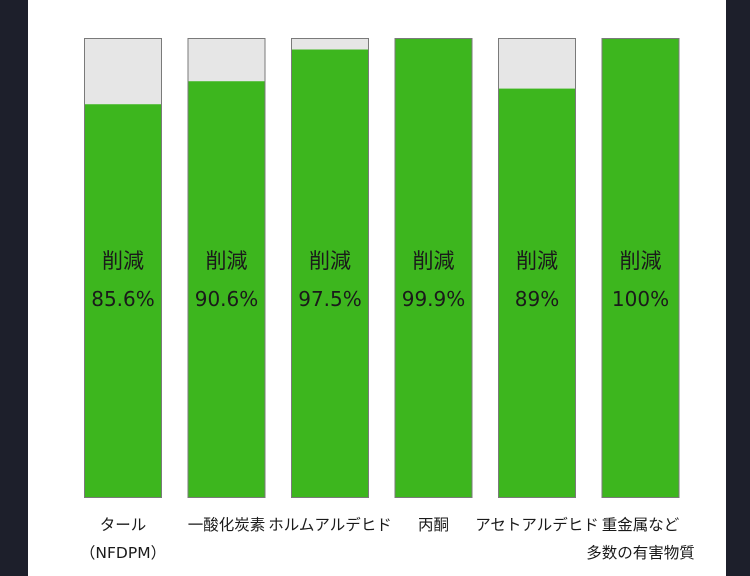 This screenshot has width=750, height=576. I want to click on data-label: 90.6%, so click(227, 299).